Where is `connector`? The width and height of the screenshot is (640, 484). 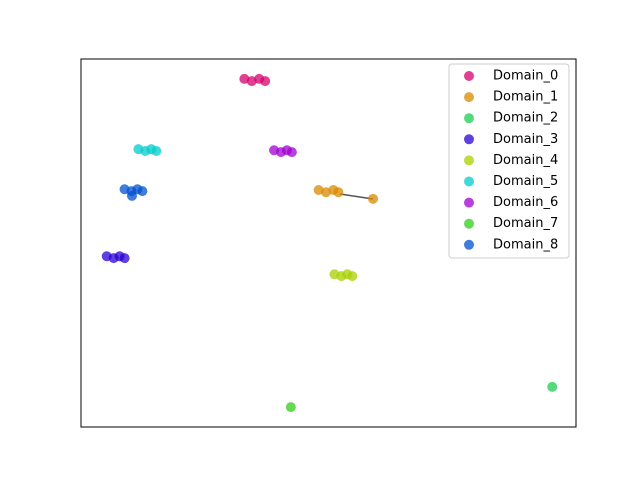 connector is located at coordinates (356, 196).